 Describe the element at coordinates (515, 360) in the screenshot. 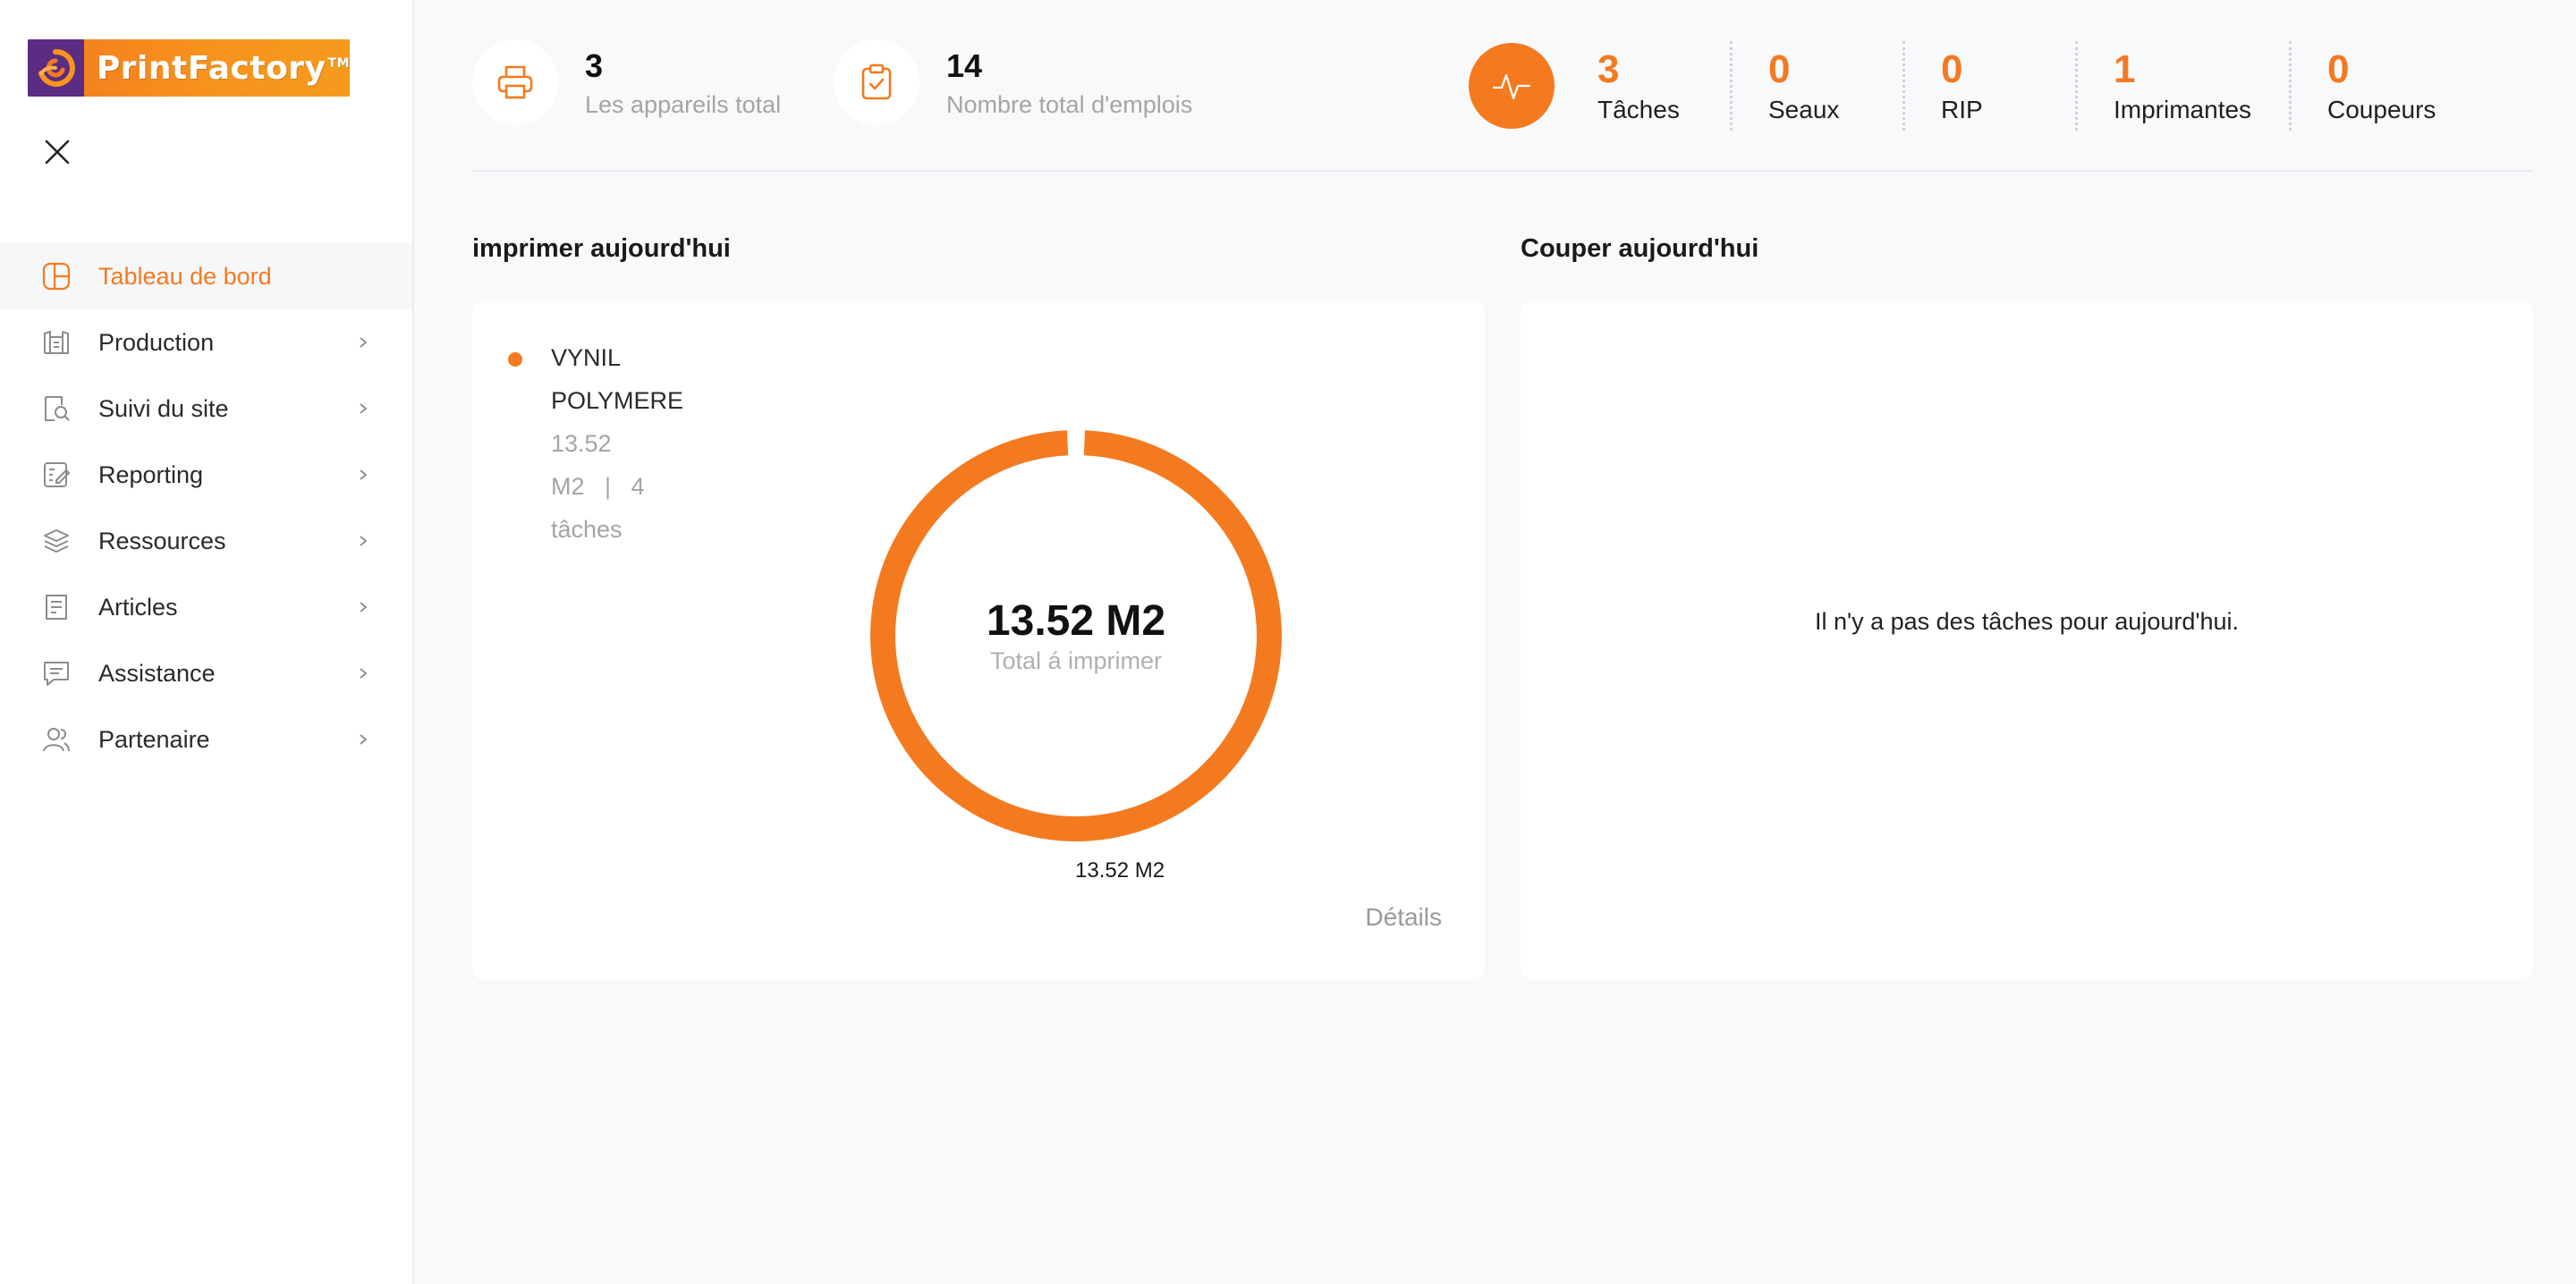

I see `legend-dot` at that location.